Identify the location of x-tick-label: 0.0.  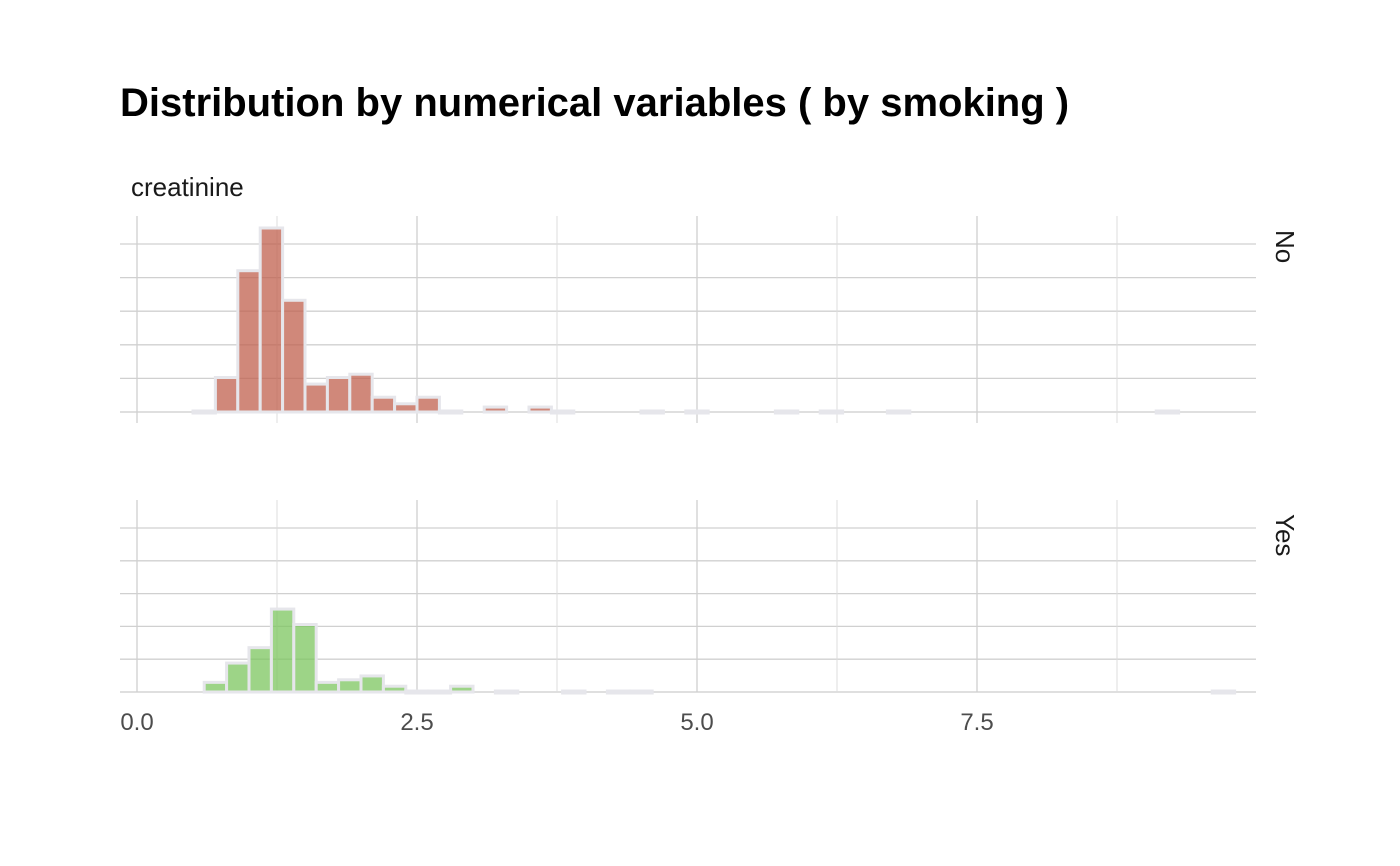
(136, 722).